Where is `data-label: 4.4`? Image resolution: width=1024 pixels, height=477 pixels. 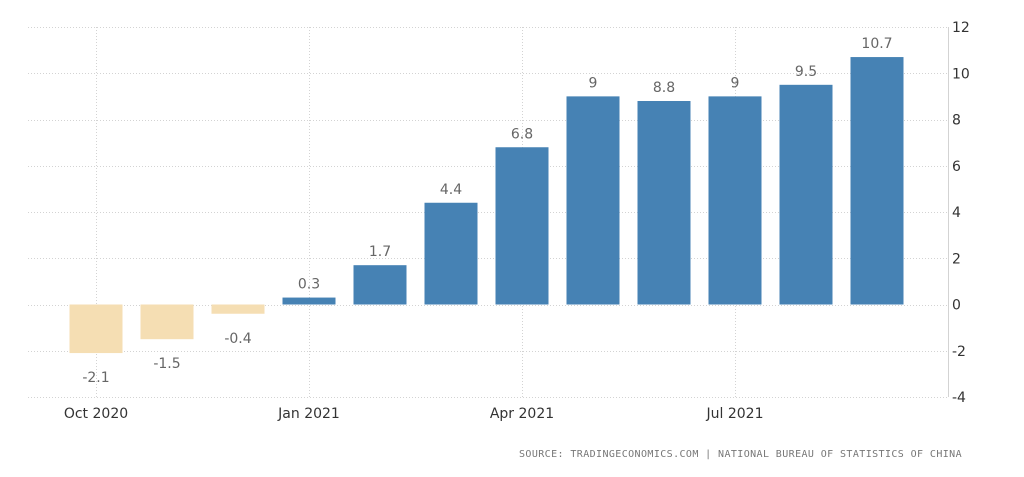 data-label: 4.4 is located at coordinates (451, 190).